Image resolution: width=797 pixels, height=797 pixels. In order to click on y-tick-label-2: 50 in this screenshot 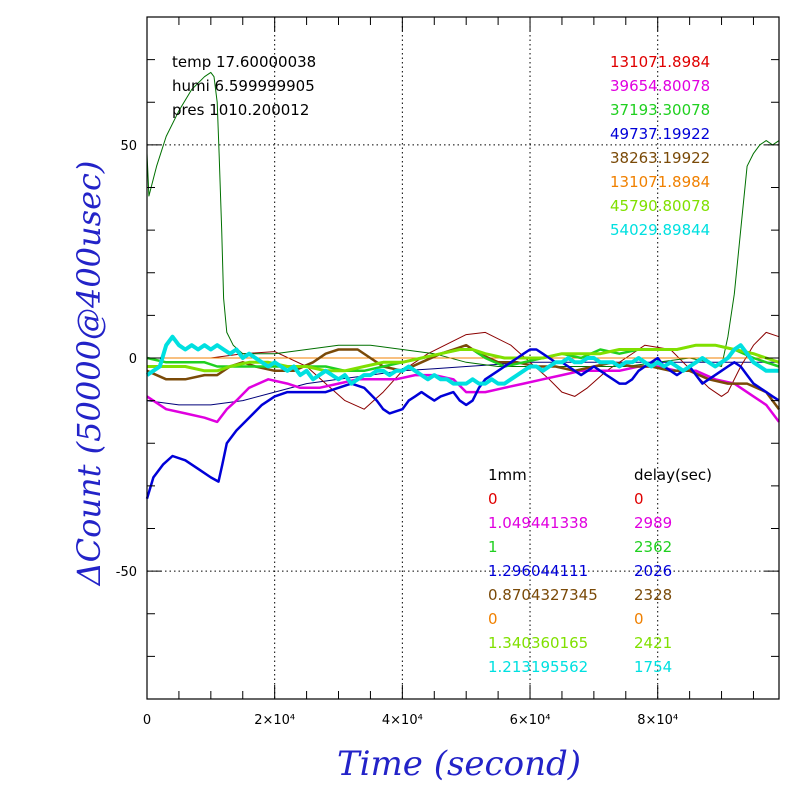, I will do `click(128, 146)`.